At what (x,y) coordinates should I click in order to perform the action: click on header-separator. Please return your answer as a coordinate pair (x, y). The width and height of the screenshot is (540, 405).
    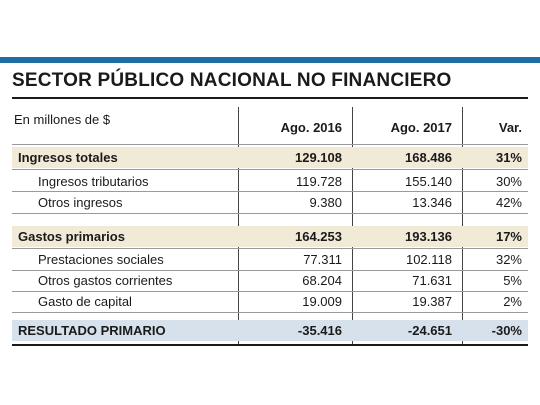
    Looking at the image, I should click on (270, 144).